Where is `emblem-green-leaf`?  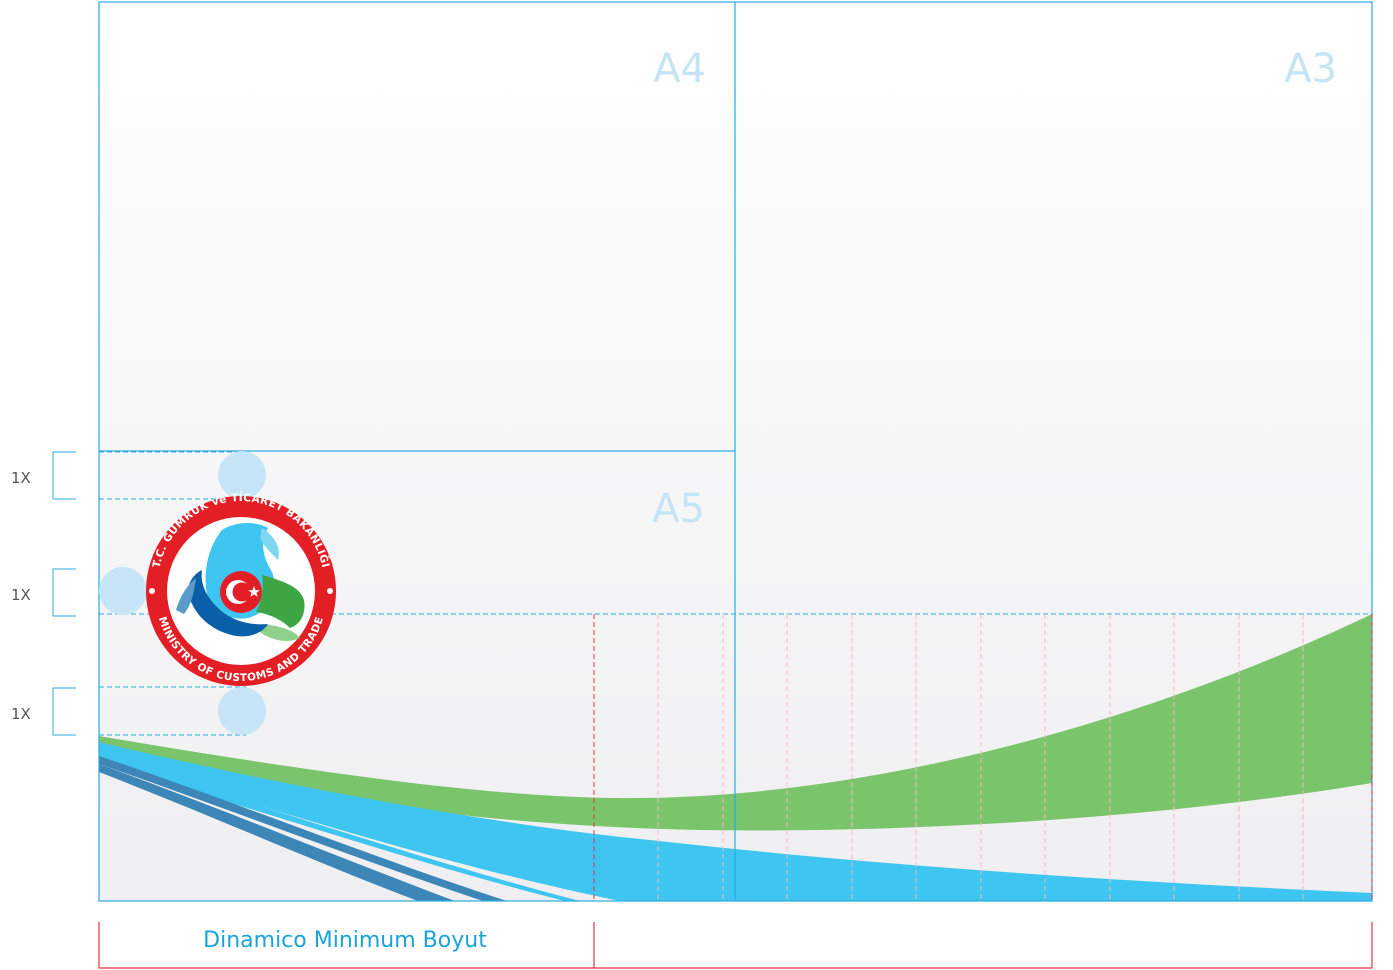 emblem-green-leaf is located at coordinates (280, 601).